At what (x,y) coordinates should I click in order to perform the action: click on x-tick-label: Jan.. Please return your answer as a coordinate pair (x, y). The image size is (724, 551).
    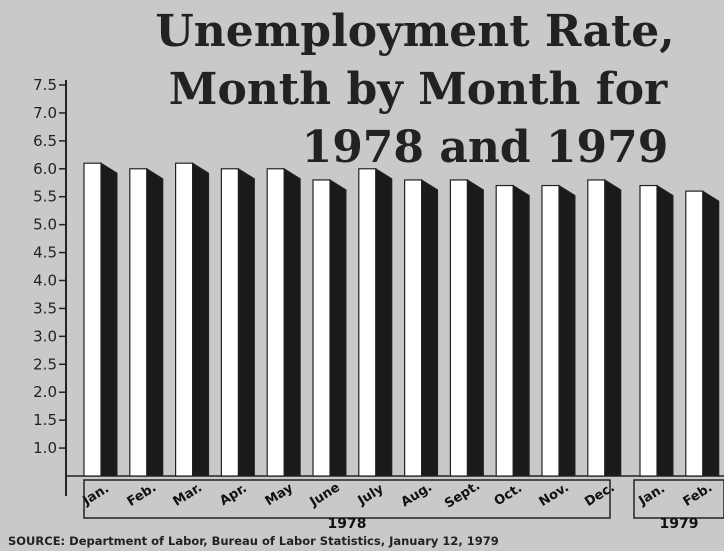
    Looking at the image, I should click on (652, 495).